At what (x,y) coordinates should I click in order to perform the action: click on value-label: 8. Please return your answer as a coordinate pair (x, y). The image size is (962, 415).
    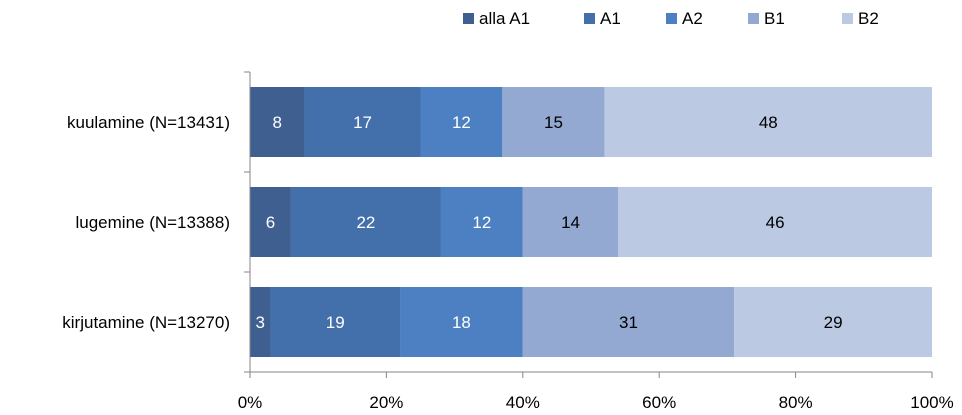
    Looking at the image, I should click on (277, 122).